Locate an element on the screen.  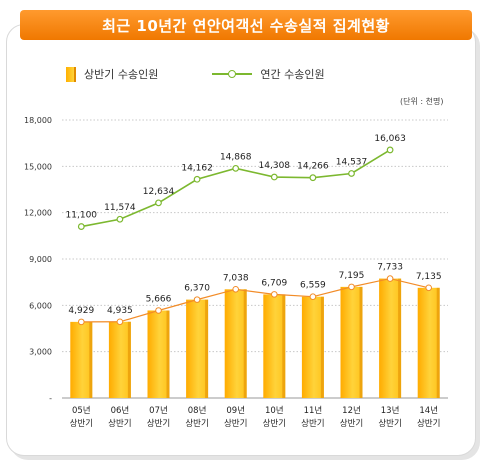
y-tick-label: 18,000 is located at coordinates (38, 120).